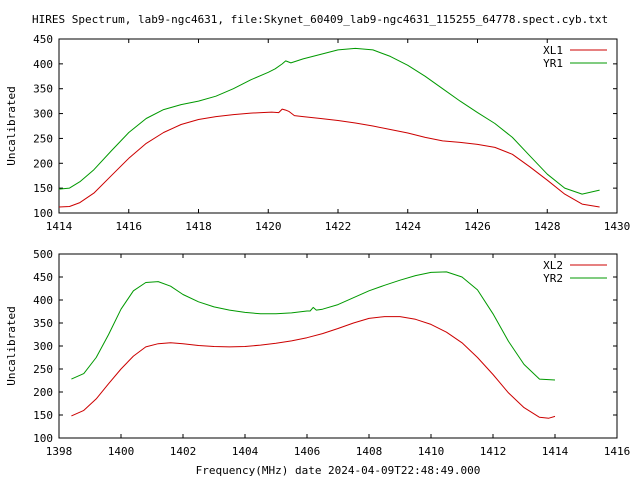 This screenshot has width=640, height=480. Describe the element at coordinates (245, 451) in the screenshot. I see `x-tick-label: 1404` at that location.